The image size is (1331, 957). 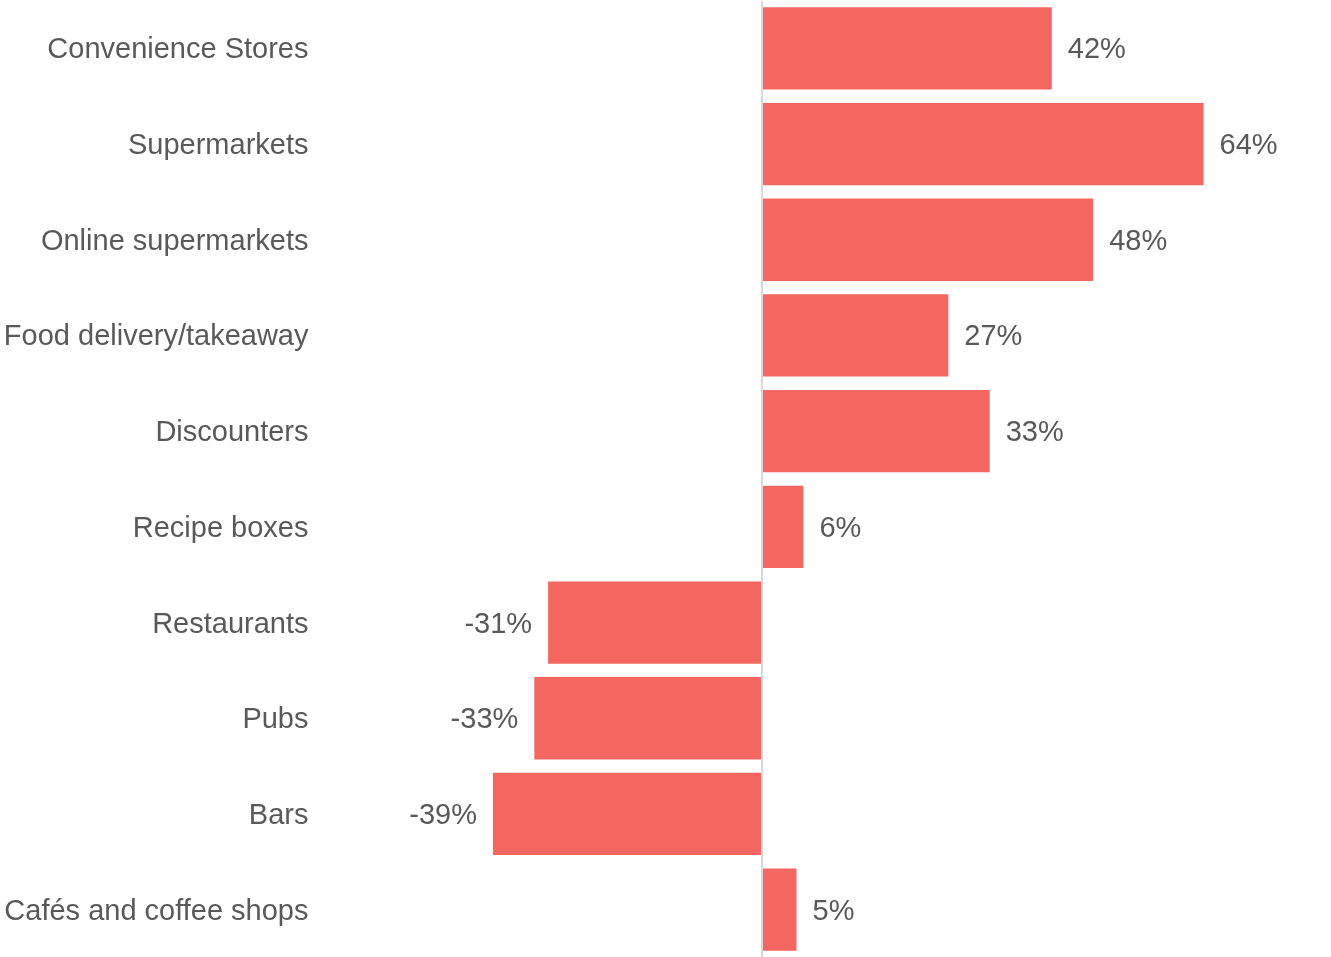 What do you see at coordinates (275, 718) in the screenshot?
I see `y-tick-label: Pubs` at bounding box center [275, 718].